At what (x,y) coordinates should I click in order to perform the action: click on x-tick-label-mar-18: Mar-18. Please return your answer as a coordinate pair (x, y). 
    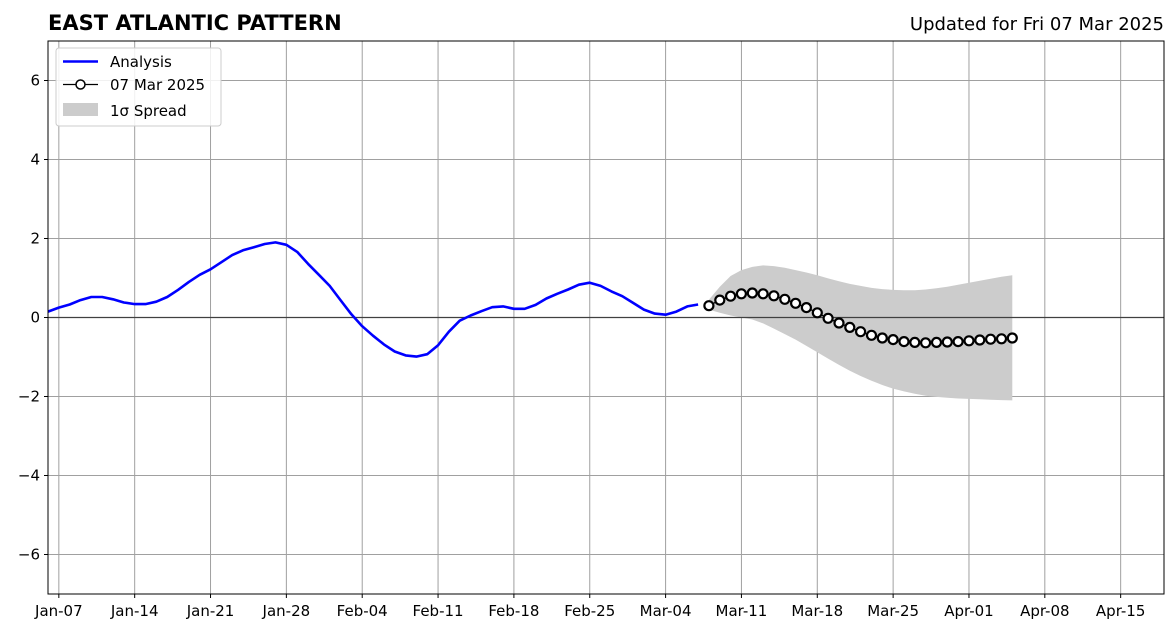
    Looking at the image, I should click on (817, 611).